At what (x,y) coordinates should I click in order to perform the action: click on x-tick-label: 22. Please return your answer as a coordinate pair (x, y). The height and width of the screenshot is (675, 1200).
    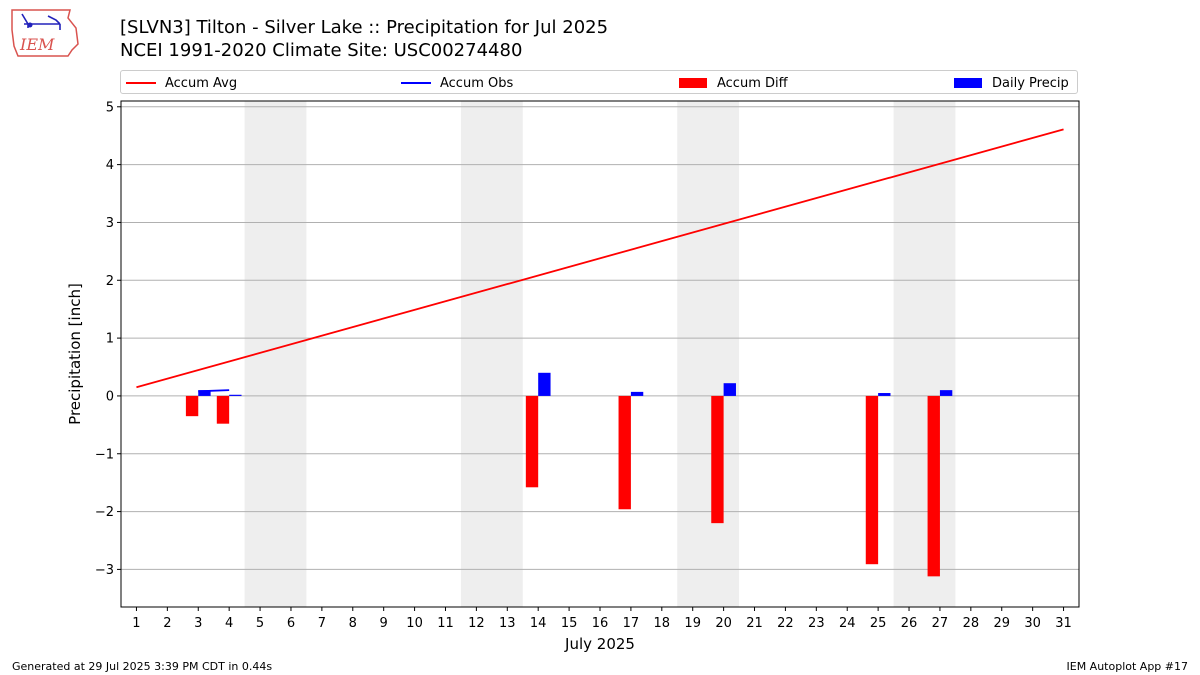
    Looking at the image, I should click on (785, 623).